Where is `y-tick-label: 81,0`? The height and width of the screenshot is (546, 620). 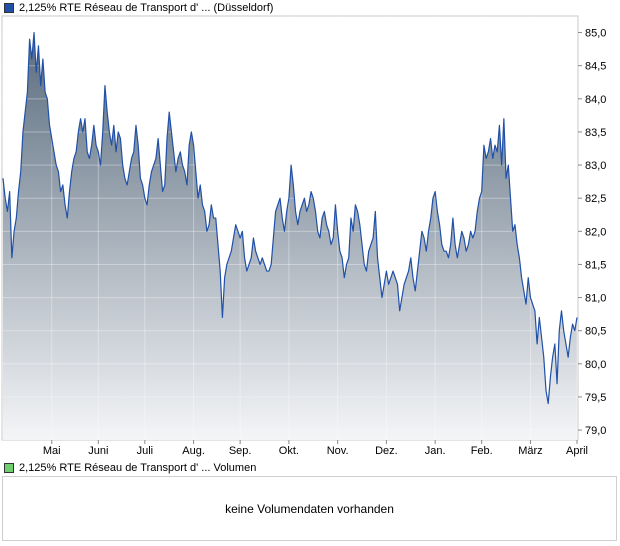
y-tick-label: 81,0 is located at coordinates (595, 299).